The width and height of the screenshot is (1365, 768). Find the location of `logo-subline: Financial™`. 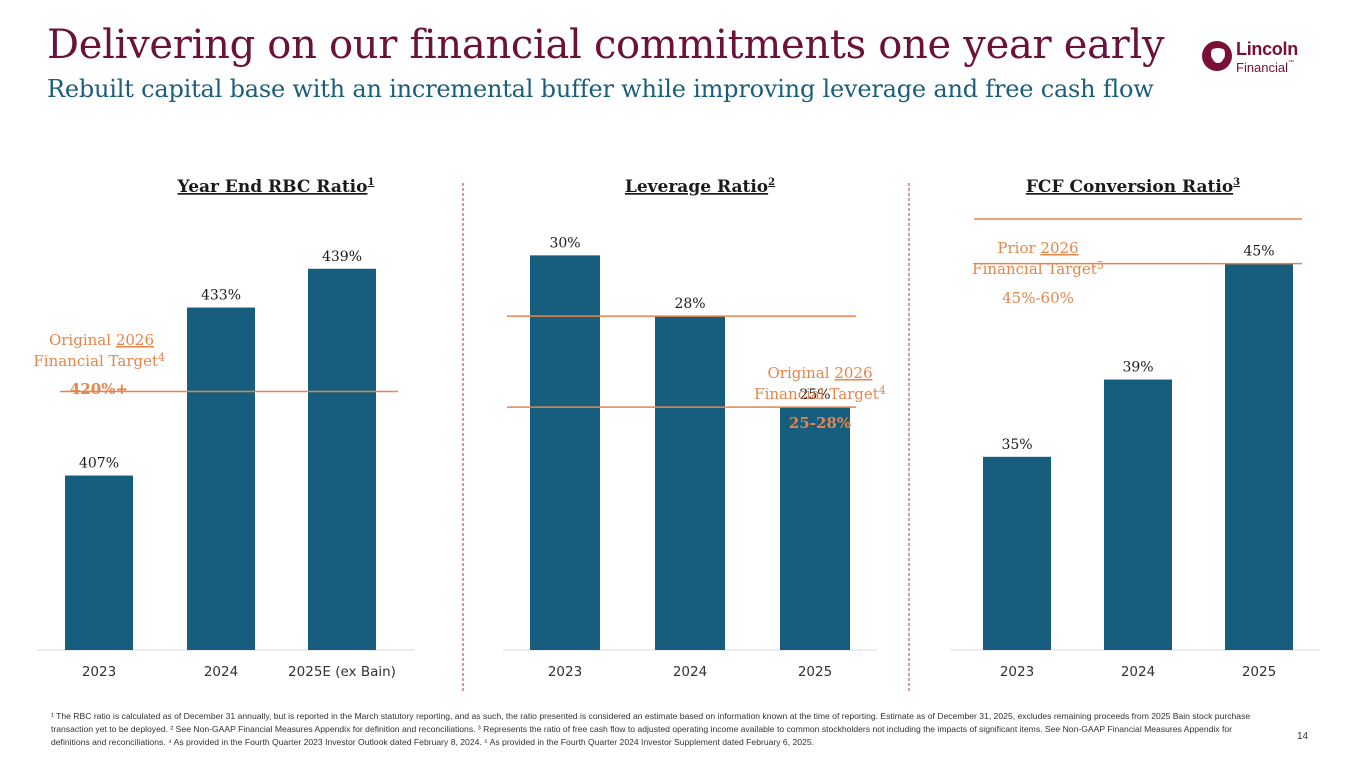

logo-subline: Financial™ is located at coordinates (1265, 67).